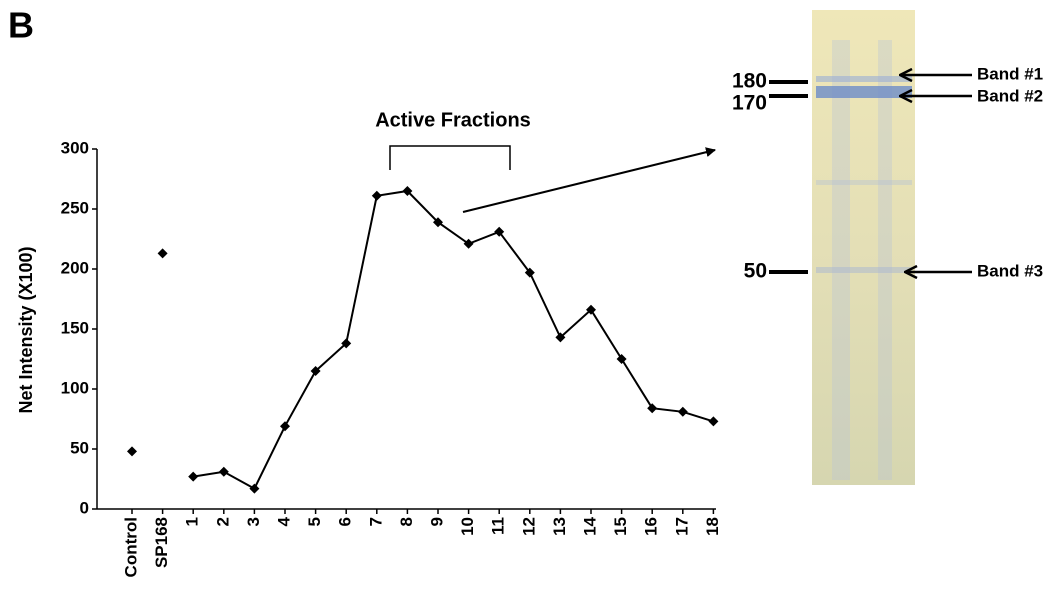  What do you see at coordinates (406, 521) in the screenshot?
I see `x-tick-label: 8` at bounding box center [406, 521].